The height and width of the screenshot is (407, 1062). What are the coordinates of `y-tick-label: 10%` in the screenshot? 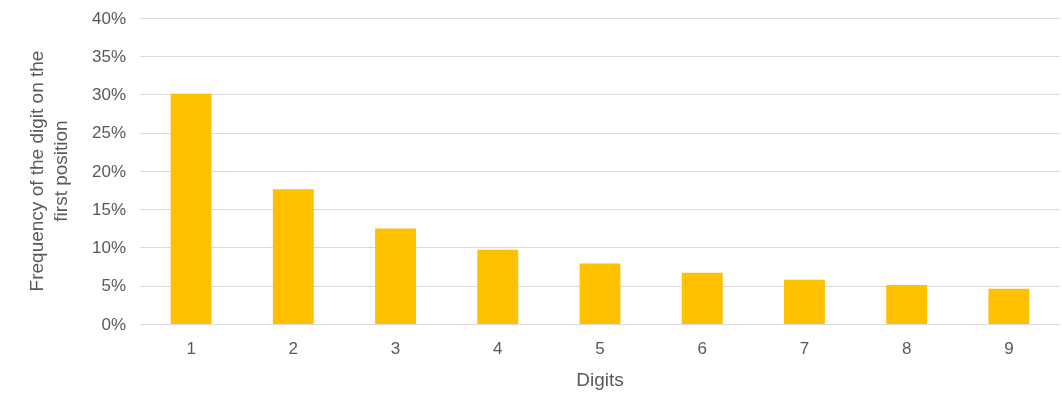 It's located at (108, 247).